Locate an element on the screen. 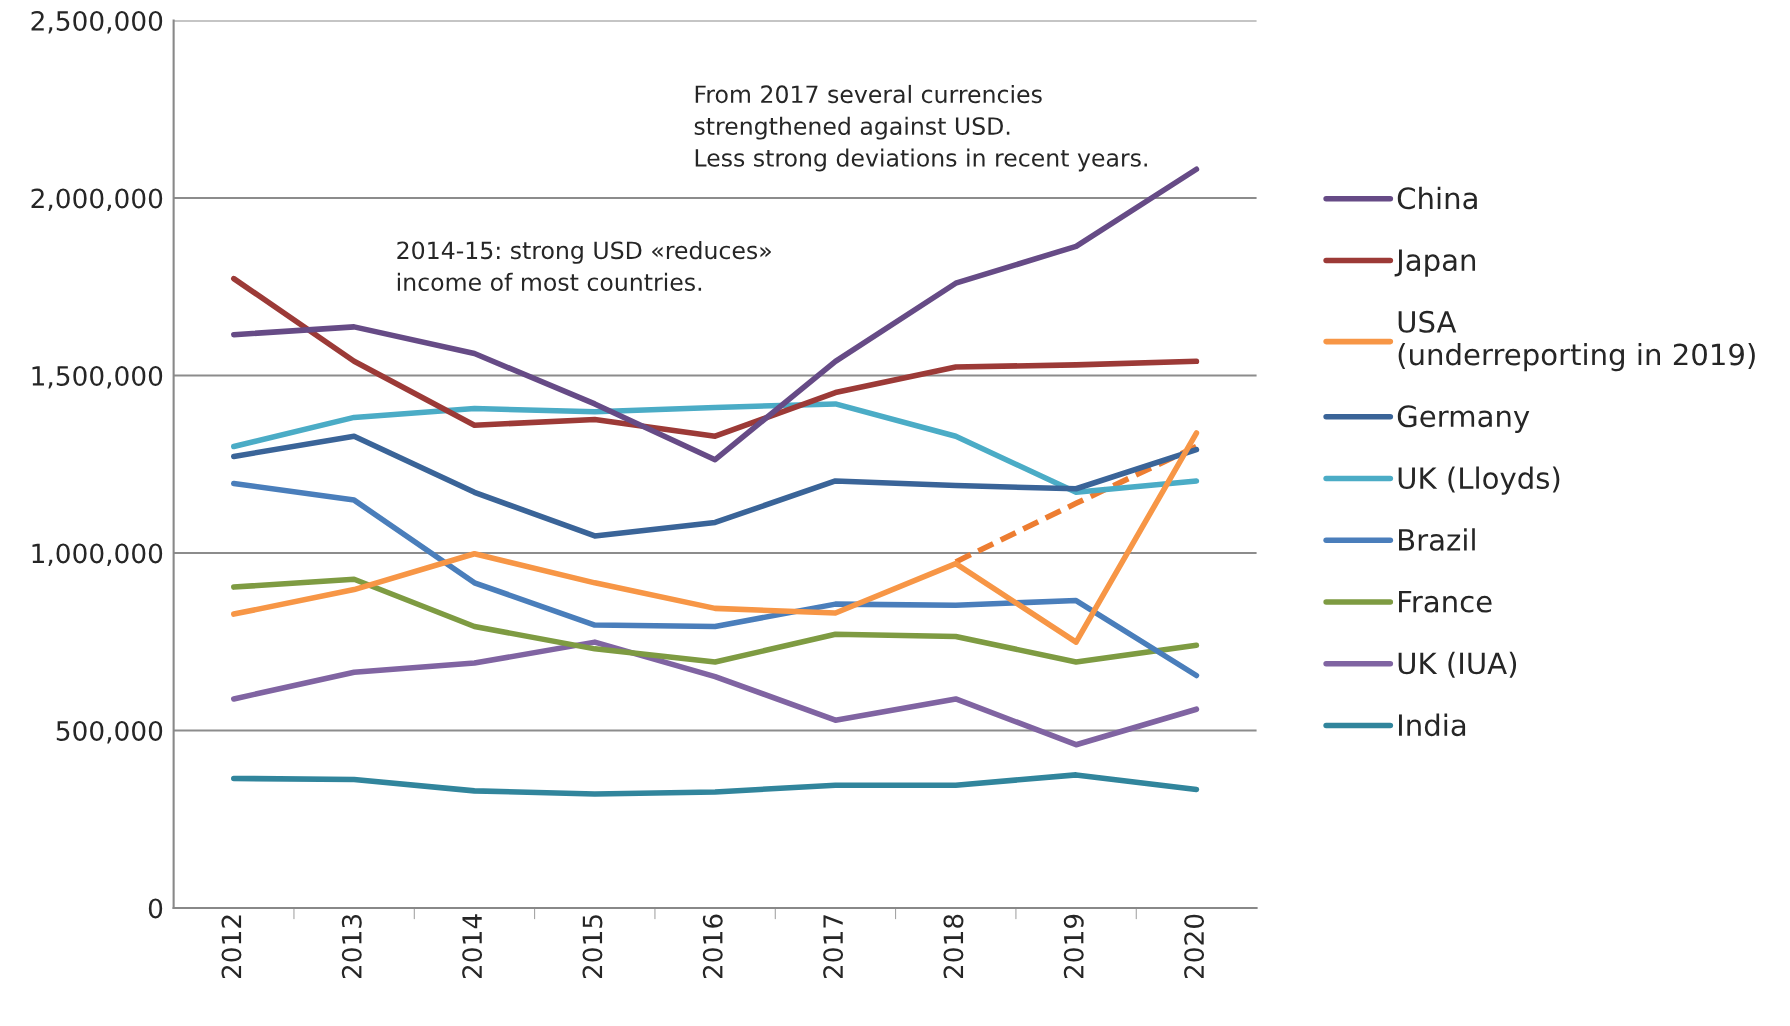  legend-label: UK (Lloyds) is located at coordinates (1479, 480).